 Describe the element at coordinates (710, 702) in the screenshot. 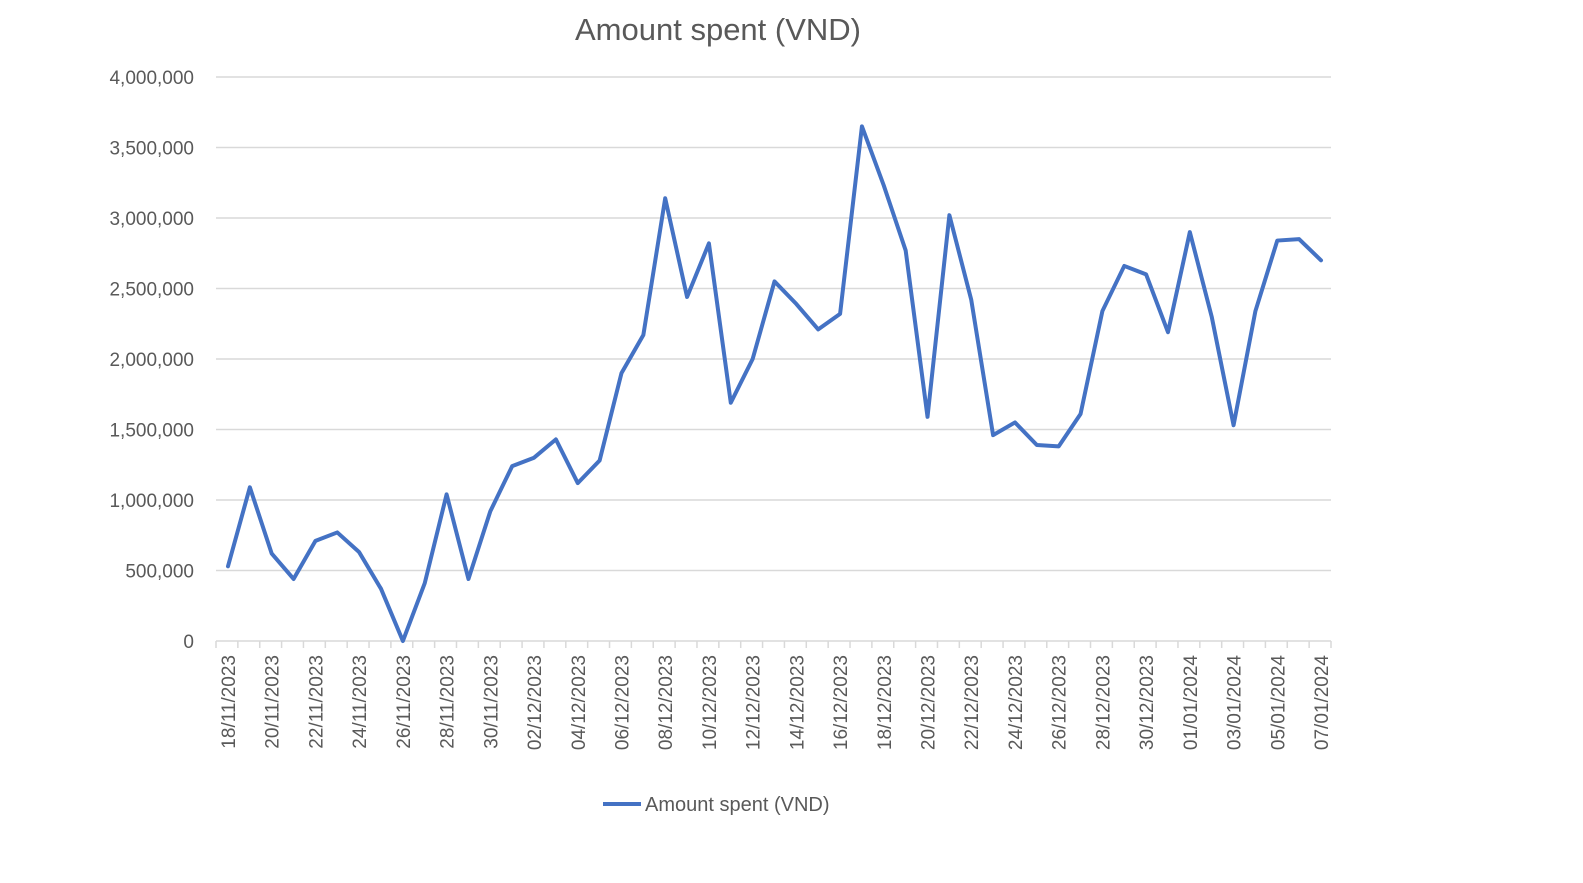

I see `x-tick-label: 10/12/2023` at that location.